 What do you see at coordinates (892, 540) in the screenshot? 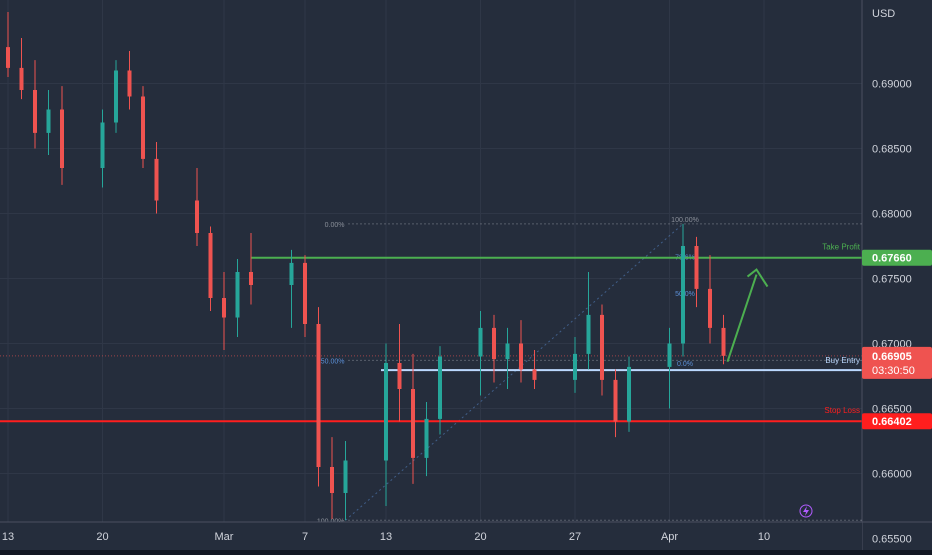
I see `price-tick-label: 0.65500` at bounding box center [892, 540].